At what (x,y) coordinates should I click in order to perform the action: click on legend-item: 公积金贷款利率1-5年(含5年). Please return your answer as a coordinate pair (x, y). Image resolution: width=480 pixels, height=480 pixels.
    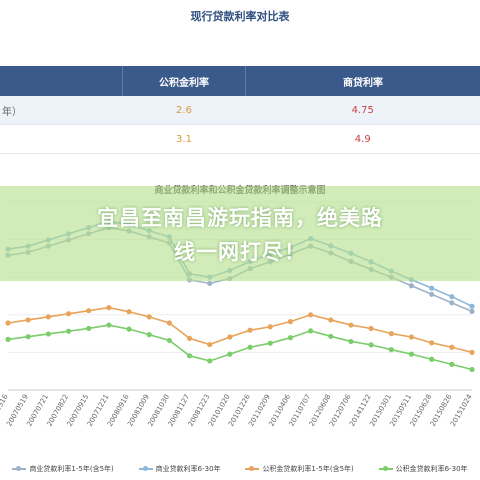
    Looking at the image, I should click on (299, 469).